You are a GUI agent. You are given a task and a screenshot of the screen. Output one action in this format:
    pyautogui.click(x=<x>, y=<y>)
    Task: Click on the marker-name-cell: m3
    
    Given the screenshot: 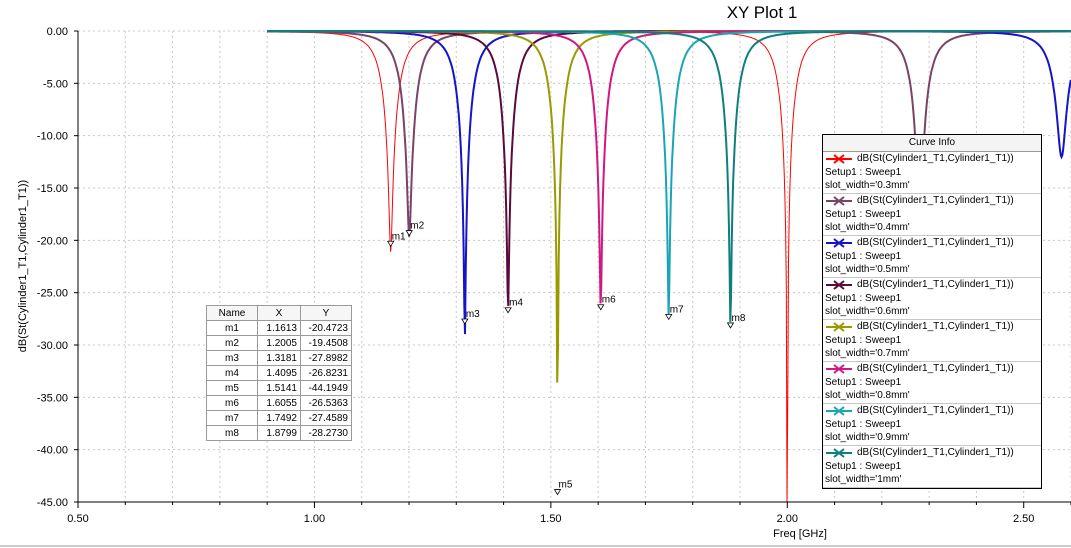 What is the action you would take?
    pyautogui.click(x=232, y=358)
    